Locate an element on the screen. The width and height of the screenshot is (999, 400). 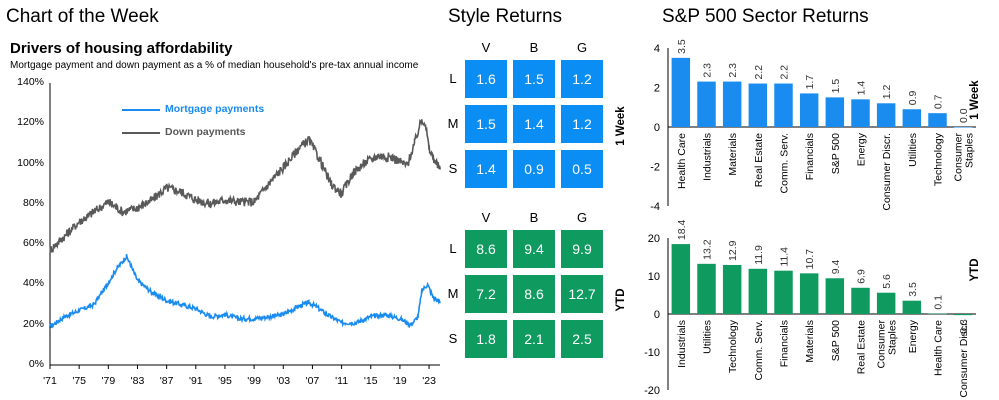
sector-value-label: 2.3 is located at coordinates (733, 70).